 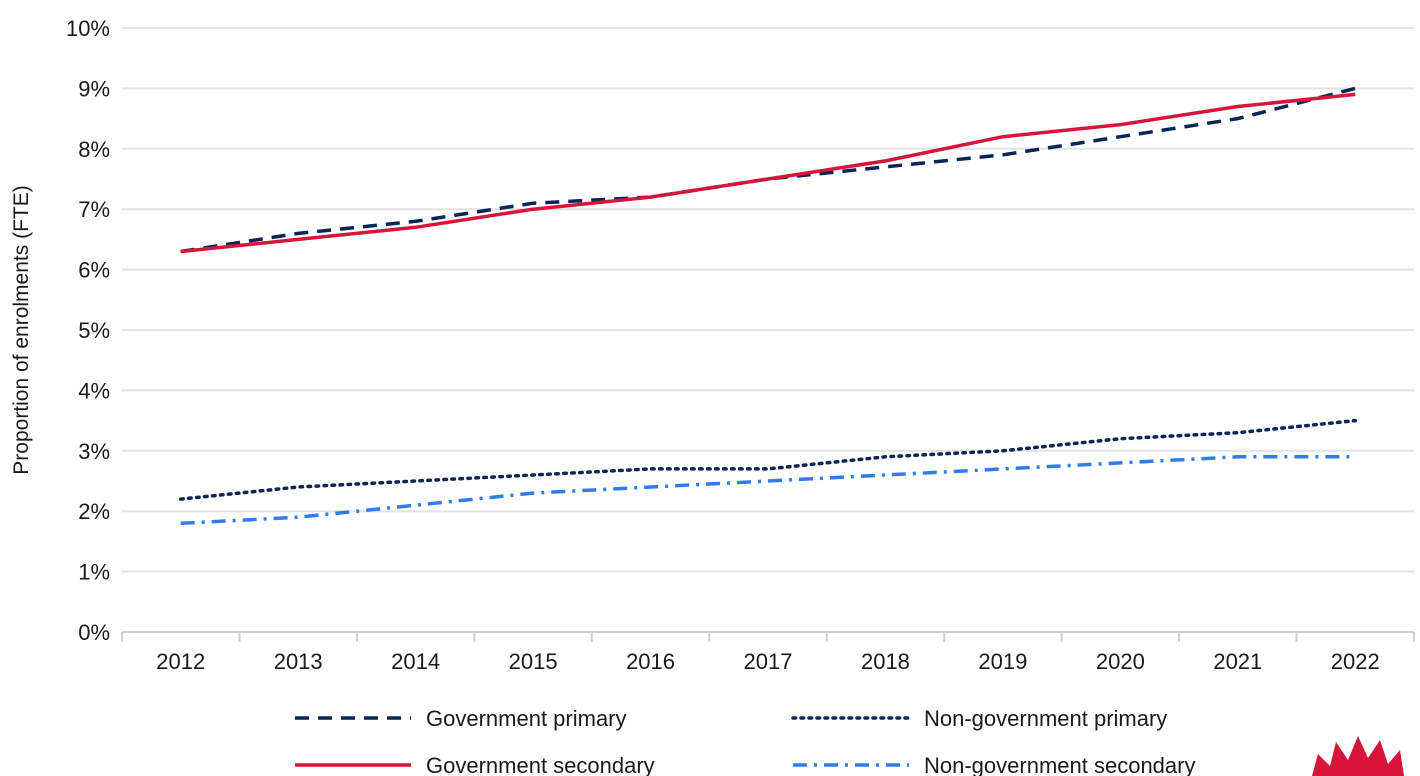 I want to click on y-tick-label: 4%, so click(x=94, y=390).